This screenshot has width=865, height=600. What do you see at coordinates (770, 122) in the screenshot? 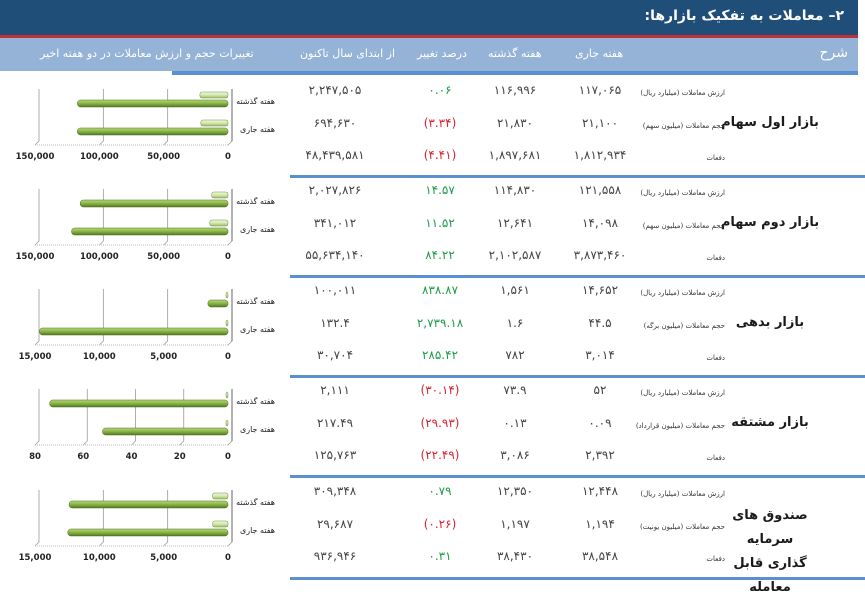
I see `market-name: بازار اول سهام` at bounding box center [770, 122].